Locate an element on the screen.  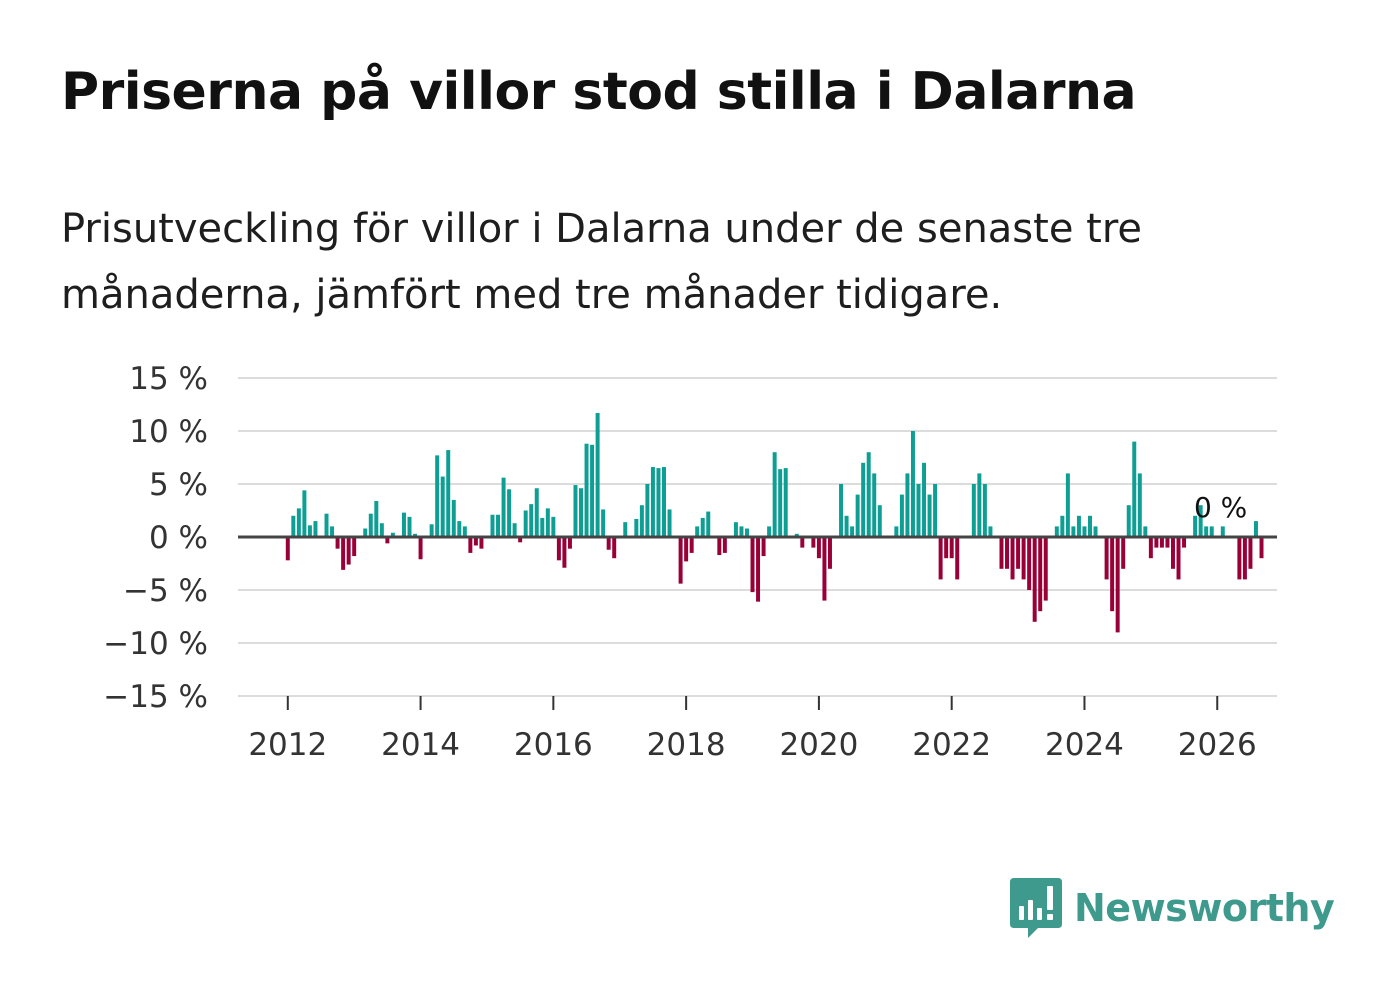
y-tick-label: 10 % is located at coordinates (168, 432).